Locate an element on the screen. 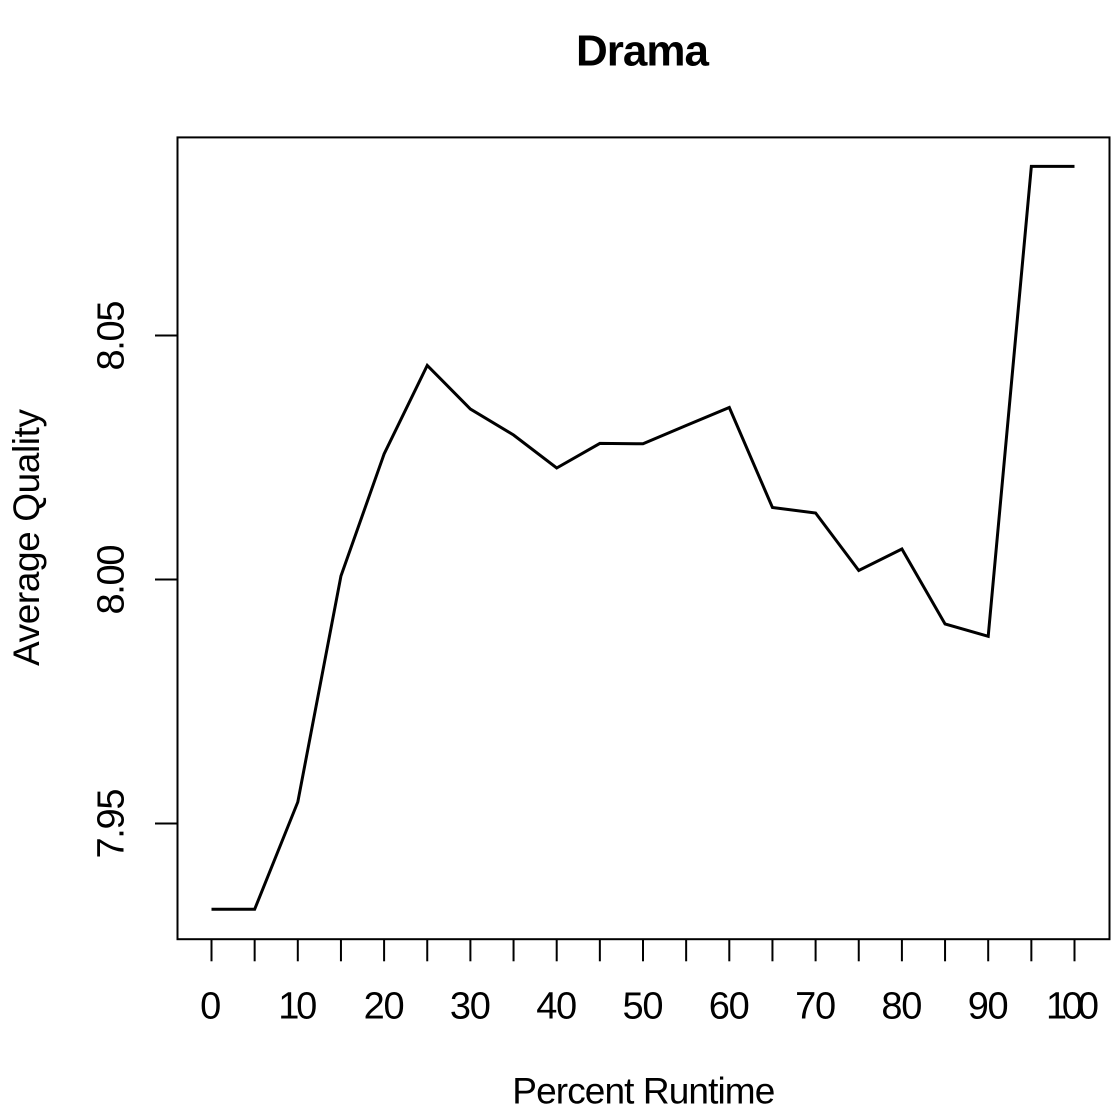 Image resolution: width=1120 pixels, height=1120 pixels. svg-text: 100 is located at coordinates (1072, 1007).